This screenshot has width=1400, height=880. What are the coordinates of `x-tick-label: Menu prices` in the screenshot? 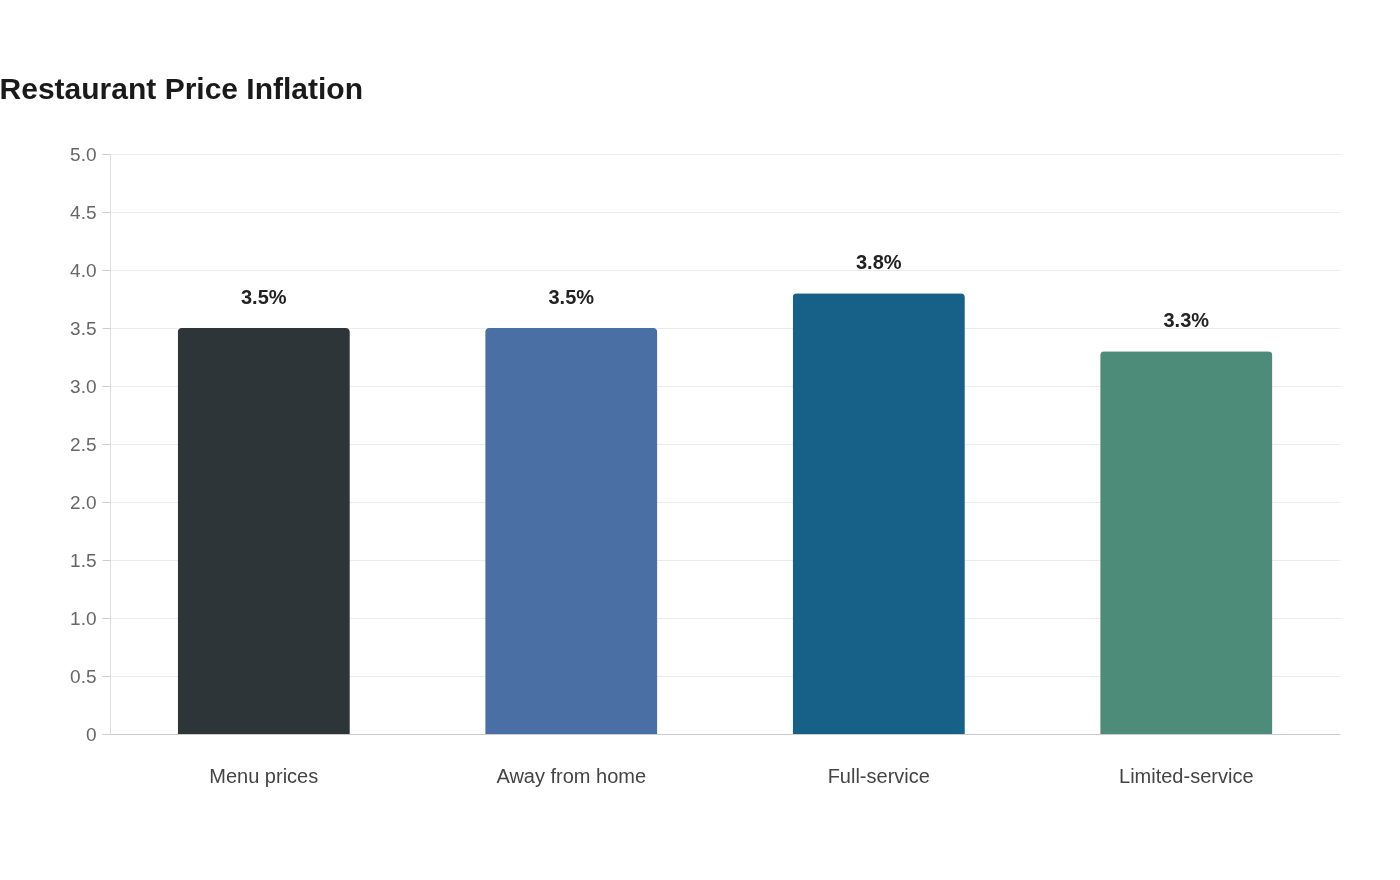 It's located at (264, 775).